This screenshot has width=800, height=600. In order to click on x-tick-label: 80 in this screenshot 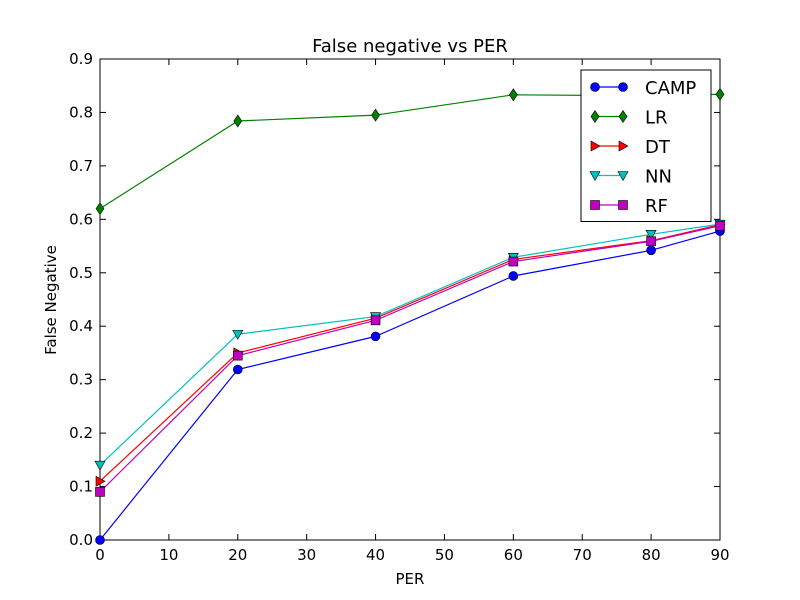, I will do `click(651, 555)`.